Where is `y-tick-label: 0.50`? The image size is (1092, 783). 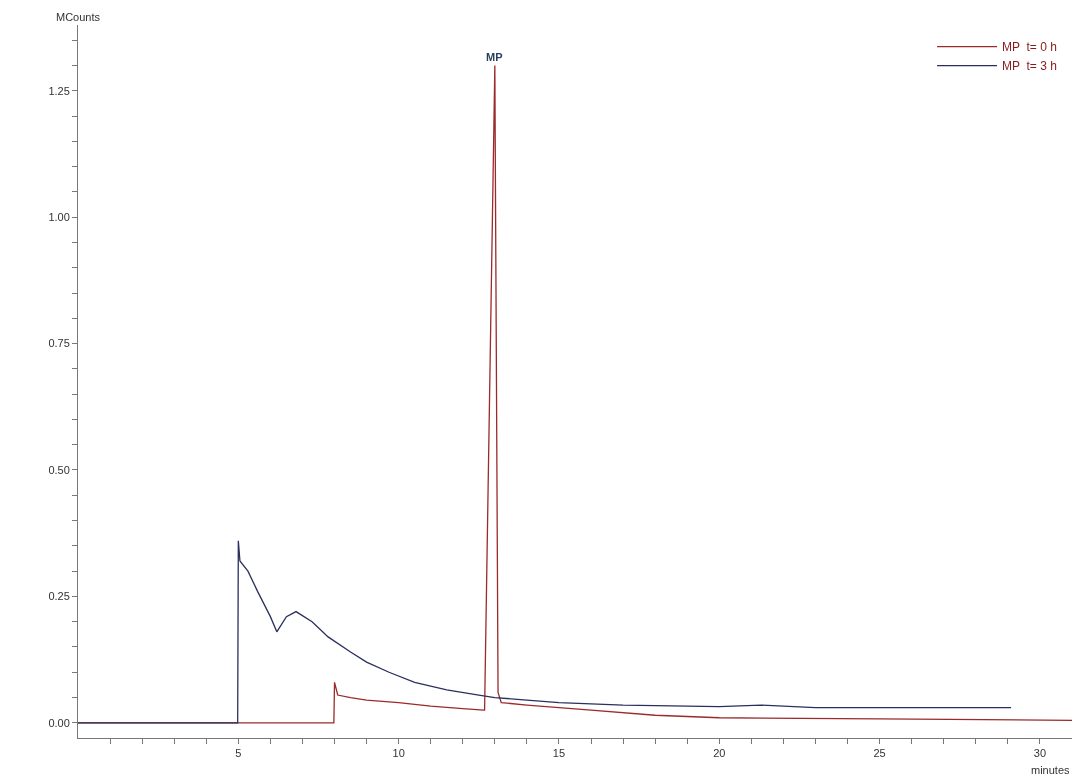
y-tick-label: 0.50 is located at coordinates (59, 469).